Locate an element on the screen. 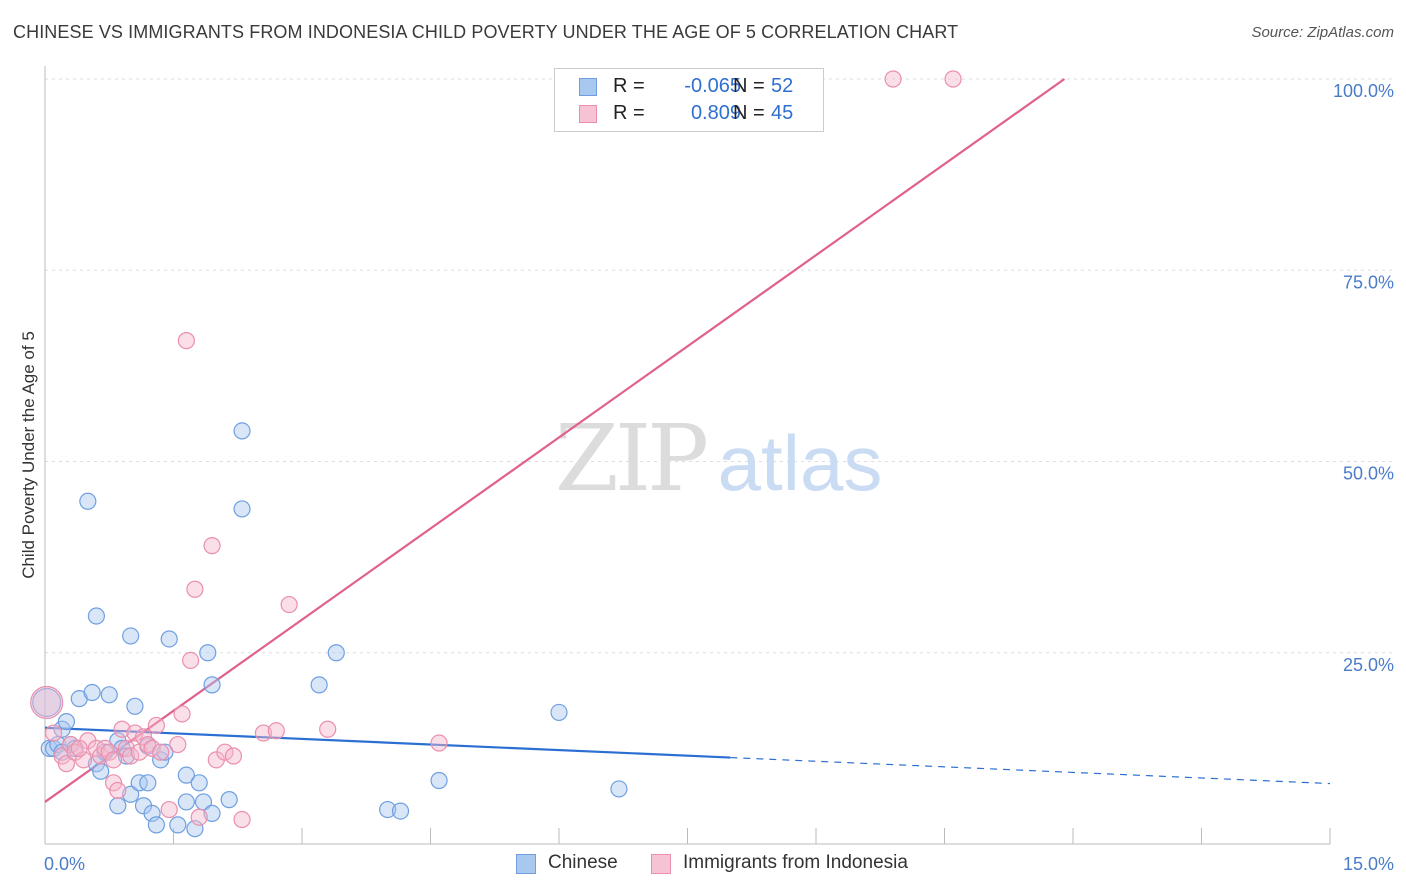  y-tick-label: 25.0% is located at coordinates (1368, 665).